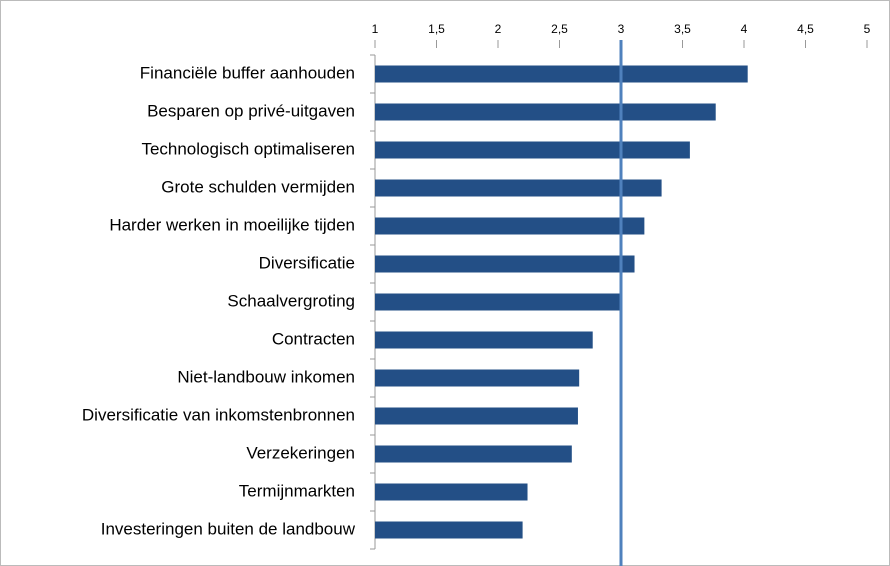 This screenshot has height=566, width=890. I want to click on x-tick-label: 3,5, so click(682, 29).